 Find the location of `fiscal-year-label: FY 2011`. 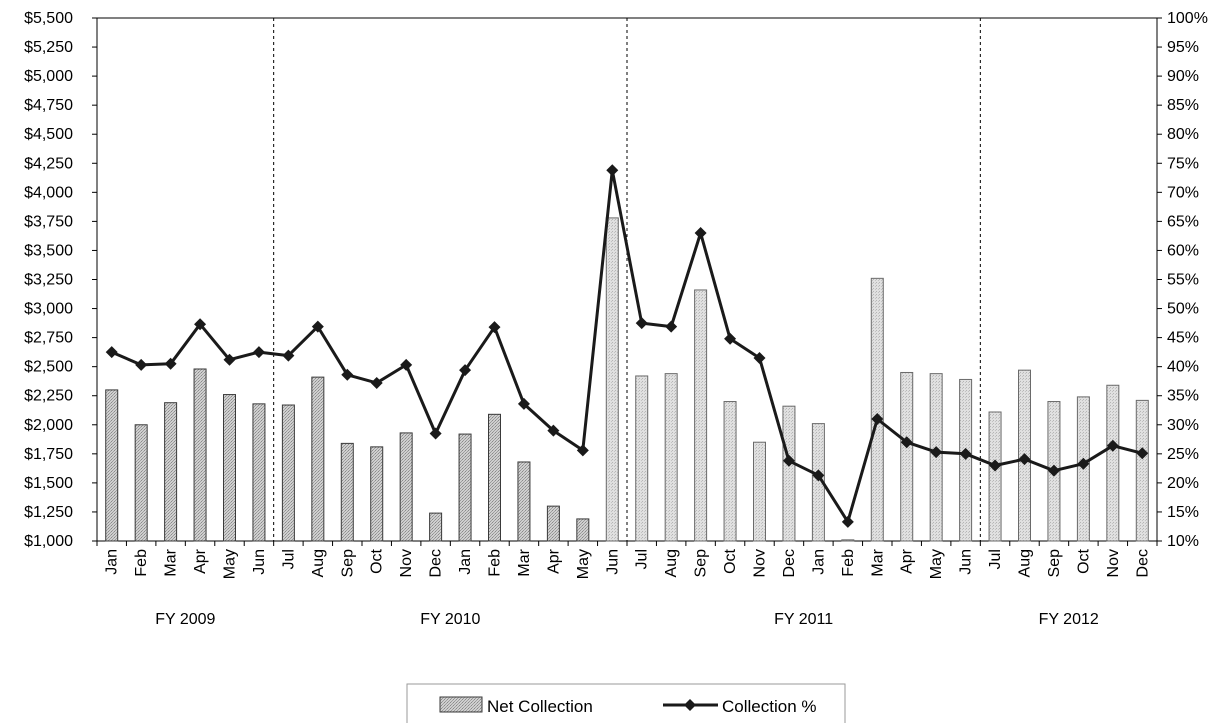

fiscal-year-label: FY 2011 is located at coordinates (803, 619).